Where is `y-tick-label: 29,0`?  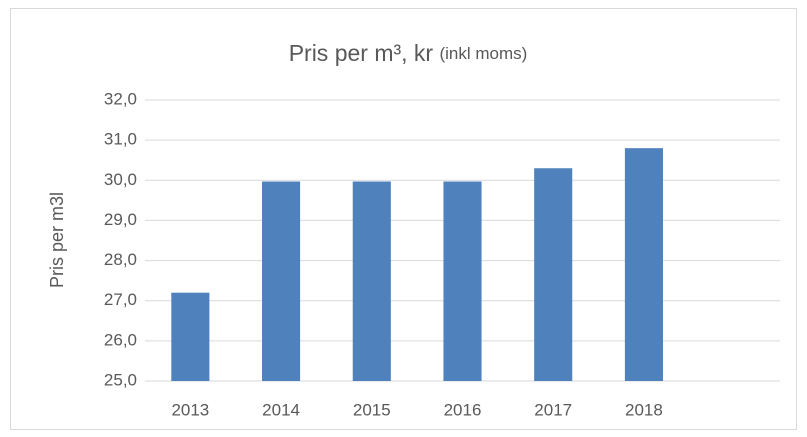
y-tick-label: 29,0 is located at coordinates (120, 219).